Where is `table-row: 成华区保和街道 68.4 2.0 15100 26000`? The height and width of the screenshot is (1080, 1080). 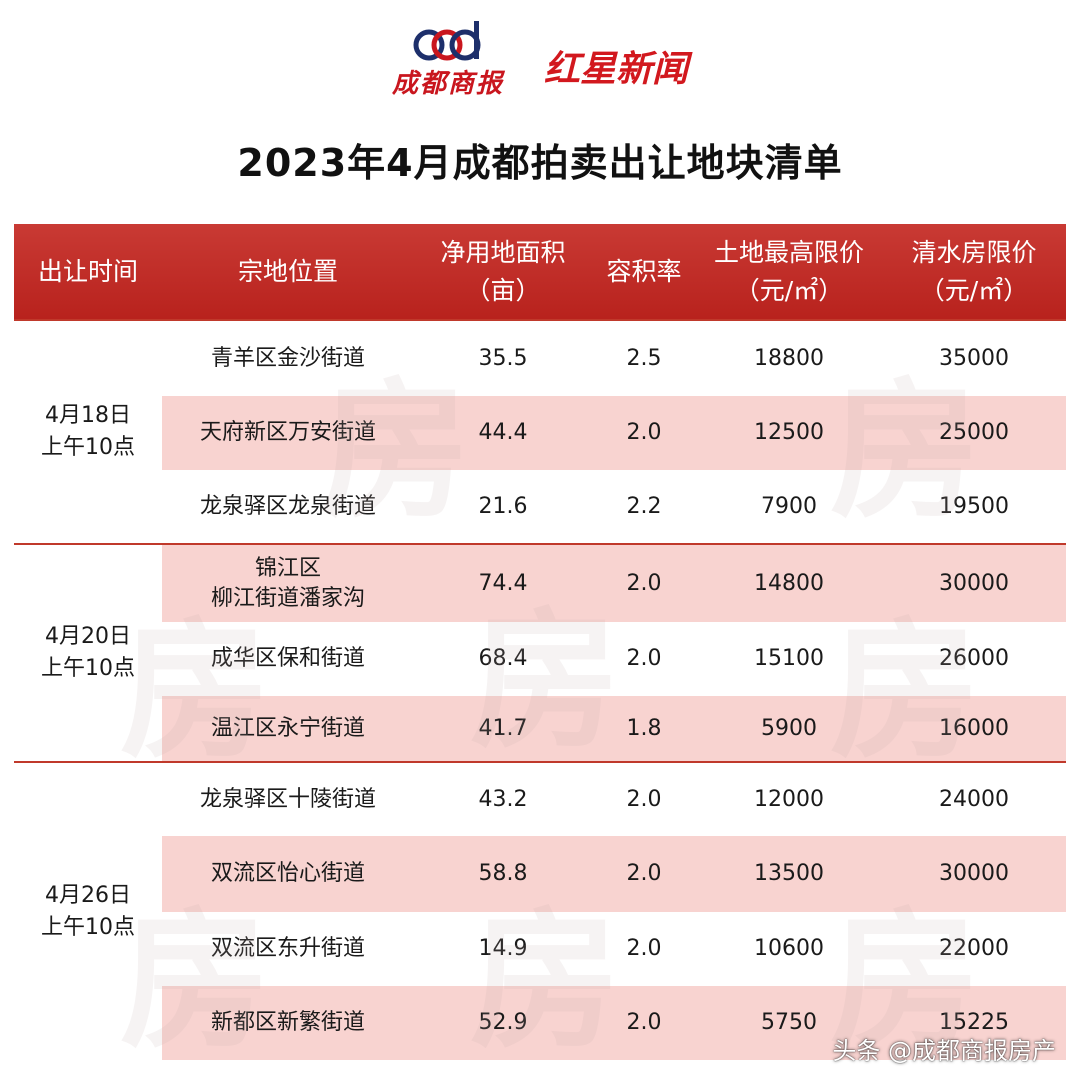
table-row: 成华区保和街道 68.4 2.0 15100 26000 is located at coordinates (540, 659).